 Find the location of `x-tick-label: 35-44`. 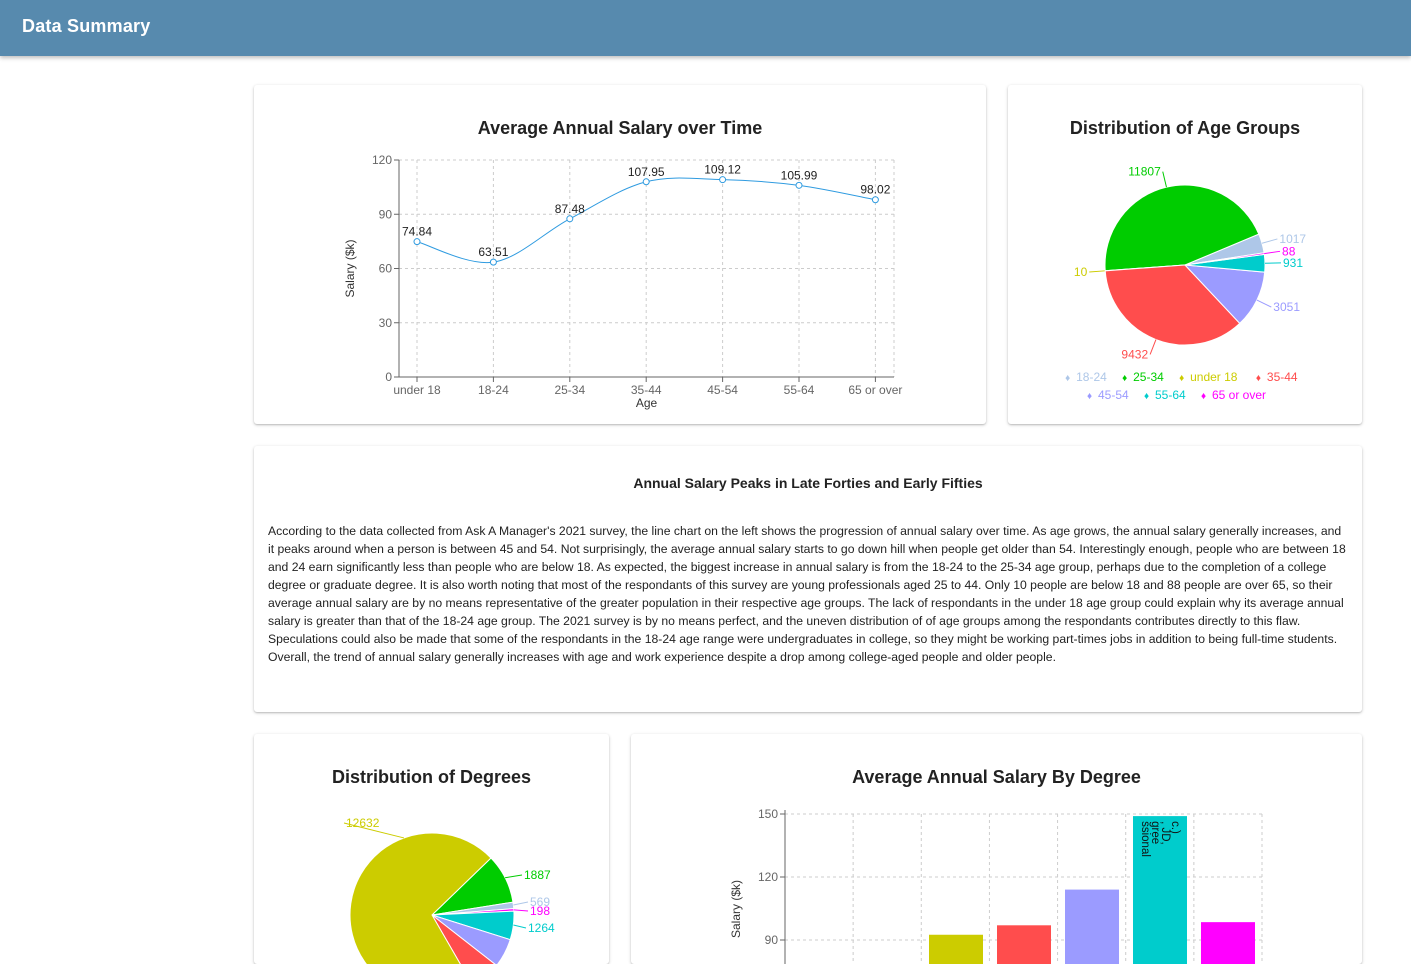

x-tick-label: 35-44 is located at coordinates (646, 390).